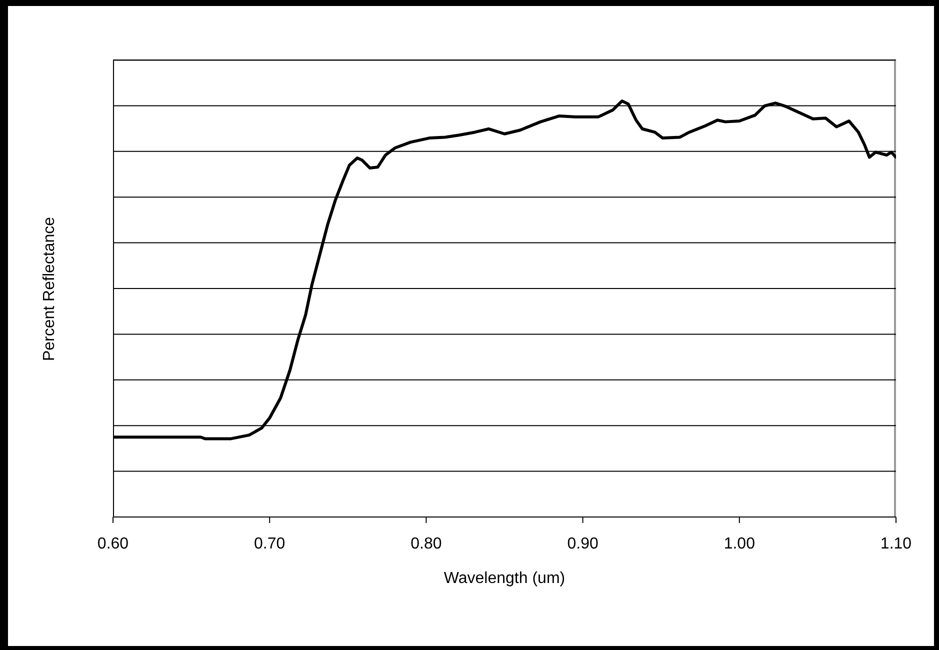 The image size is (939, 650). Describe the element at coordinates (740, 543) in the screenshot. I see `x-tick-label: 1.00` at that location.